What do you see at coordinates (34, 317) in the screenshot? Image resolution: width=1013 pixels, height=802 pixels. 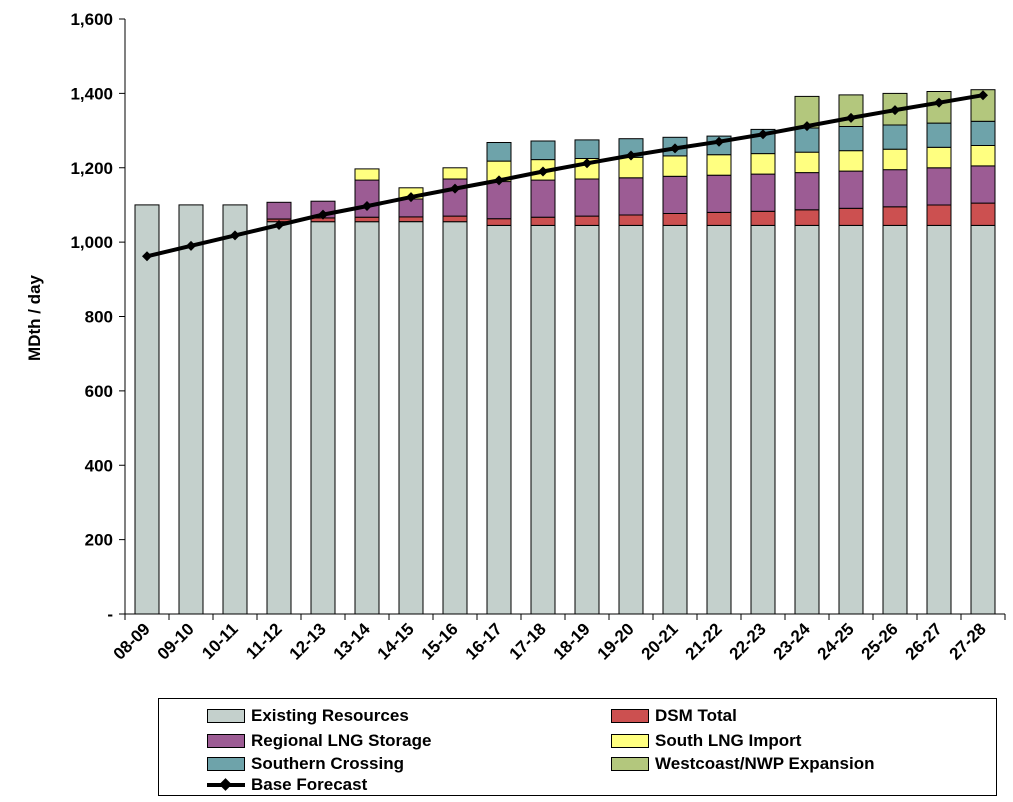 I see `y-axis-label: MDth / day` at bounding box center [34, 317].